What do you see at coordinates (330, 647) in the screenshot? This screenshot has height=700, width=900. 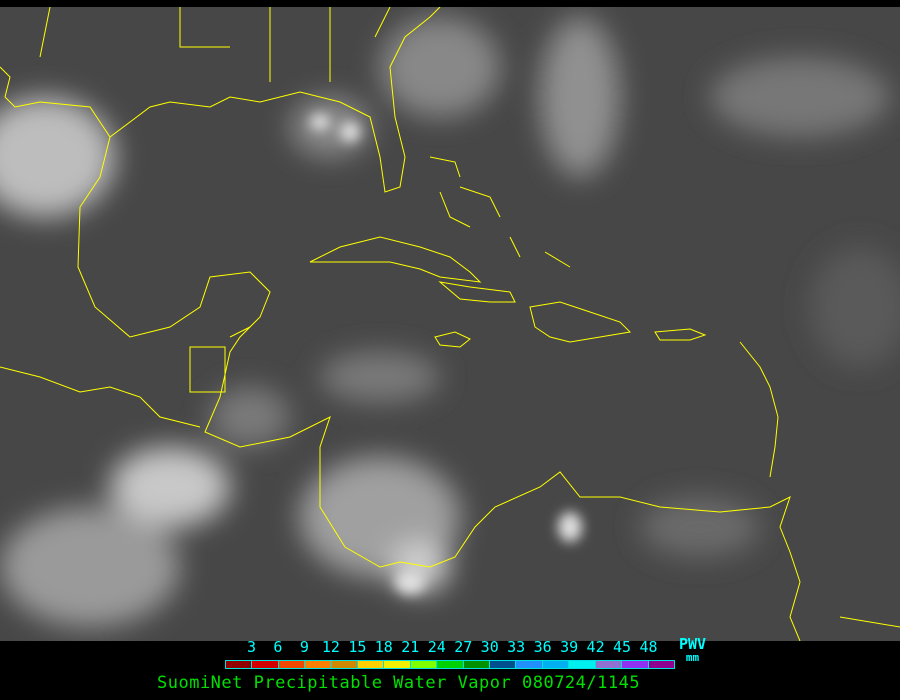 I see `legend-tick-label: 12` at bounding box center [330, 647].